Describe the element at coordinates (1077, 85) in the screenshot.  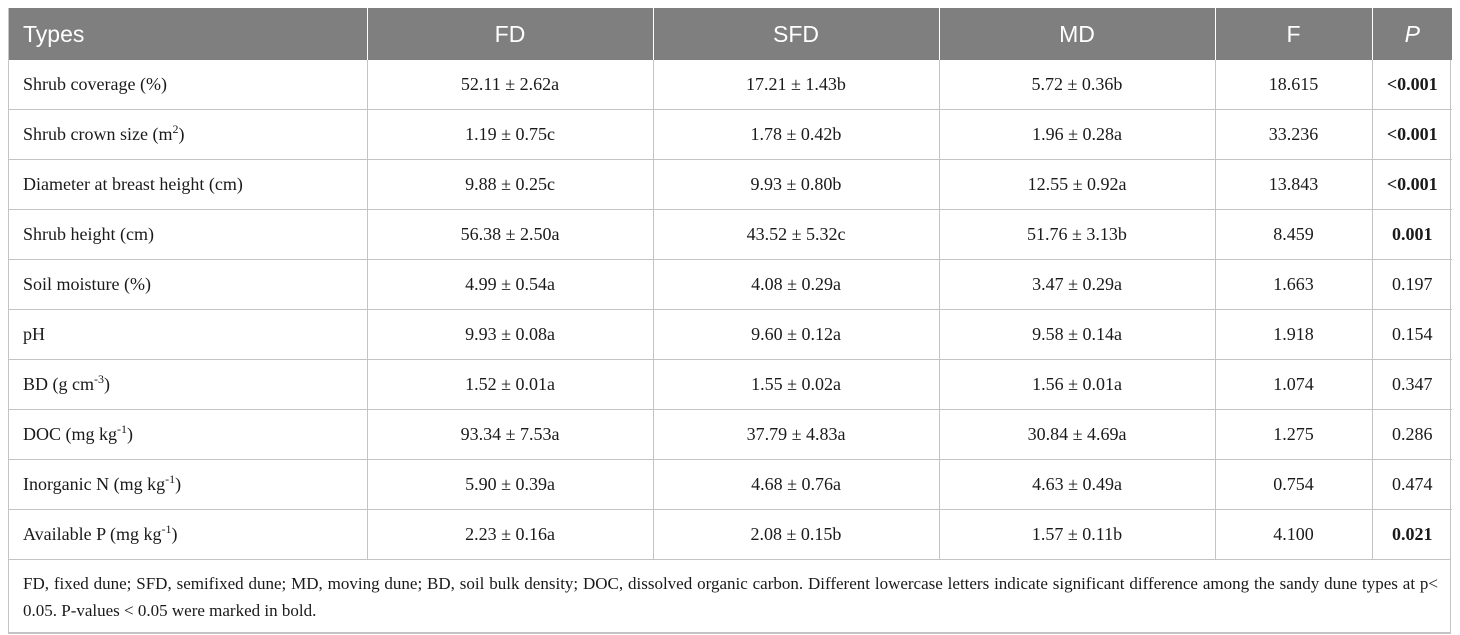
I see `cell-md: 5.72 ± 0.36b` at that location.